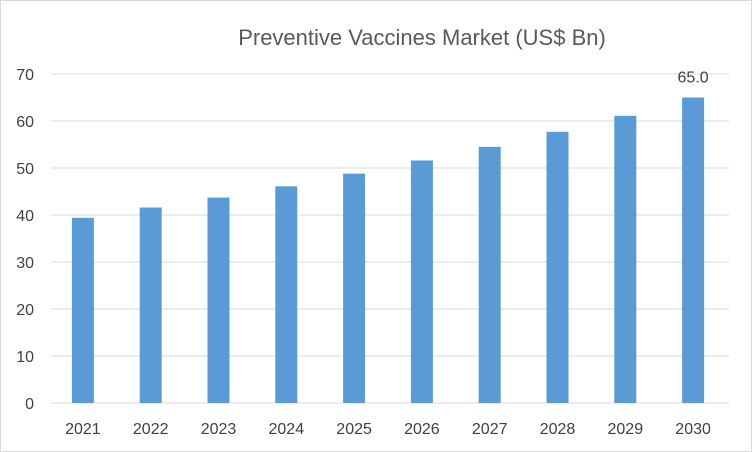 This screenshot has height=452, width=752. I want to click on chart-title: Preventive Vaccines Market (US$ Bn), so click(422, 37).